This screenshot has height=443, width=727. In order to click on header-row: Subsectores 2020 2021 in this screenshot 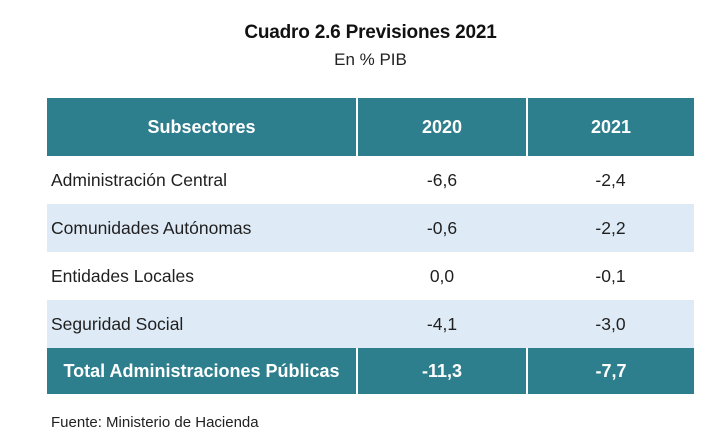, I will do `click(370, 127)`.